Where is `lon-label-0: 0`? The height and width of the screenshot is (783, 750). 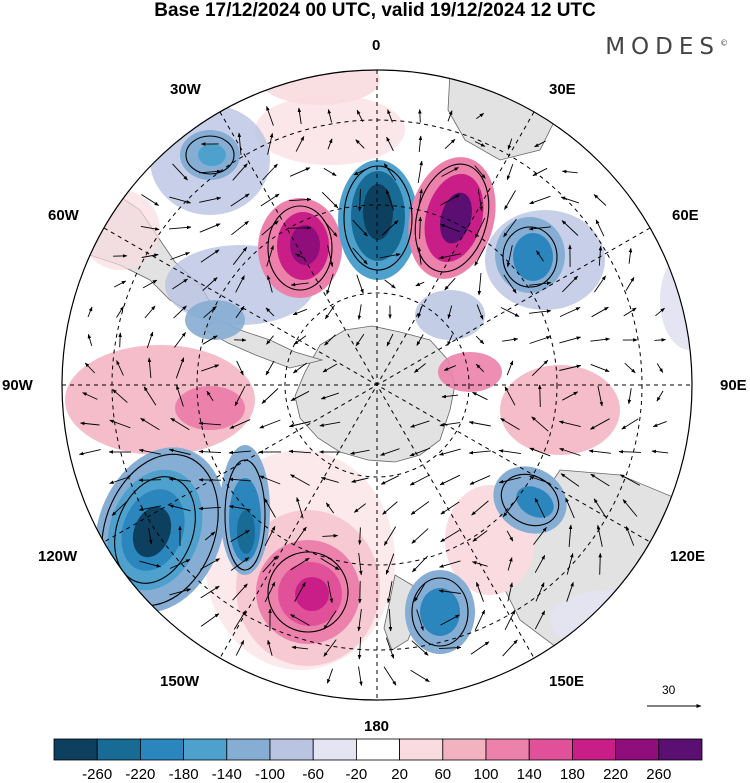
lon-label-0: 0 is located at coordinates (376, 45).